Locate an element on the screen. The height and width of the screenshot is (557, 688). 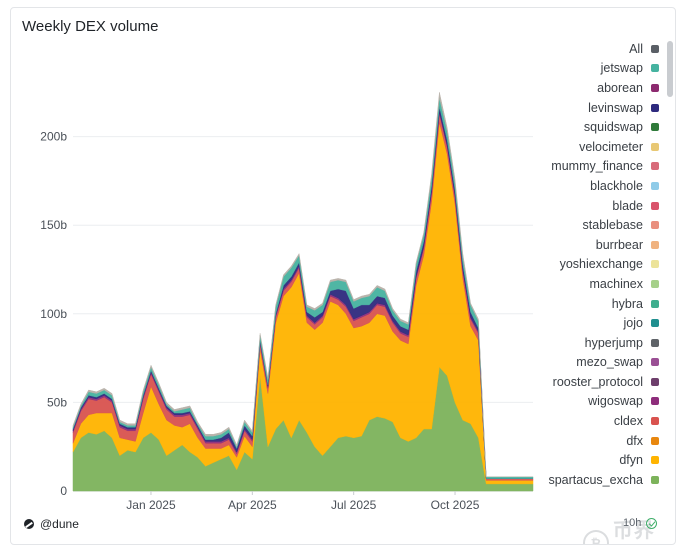
legend-label: stablebase is located at coordinates (612, 225).